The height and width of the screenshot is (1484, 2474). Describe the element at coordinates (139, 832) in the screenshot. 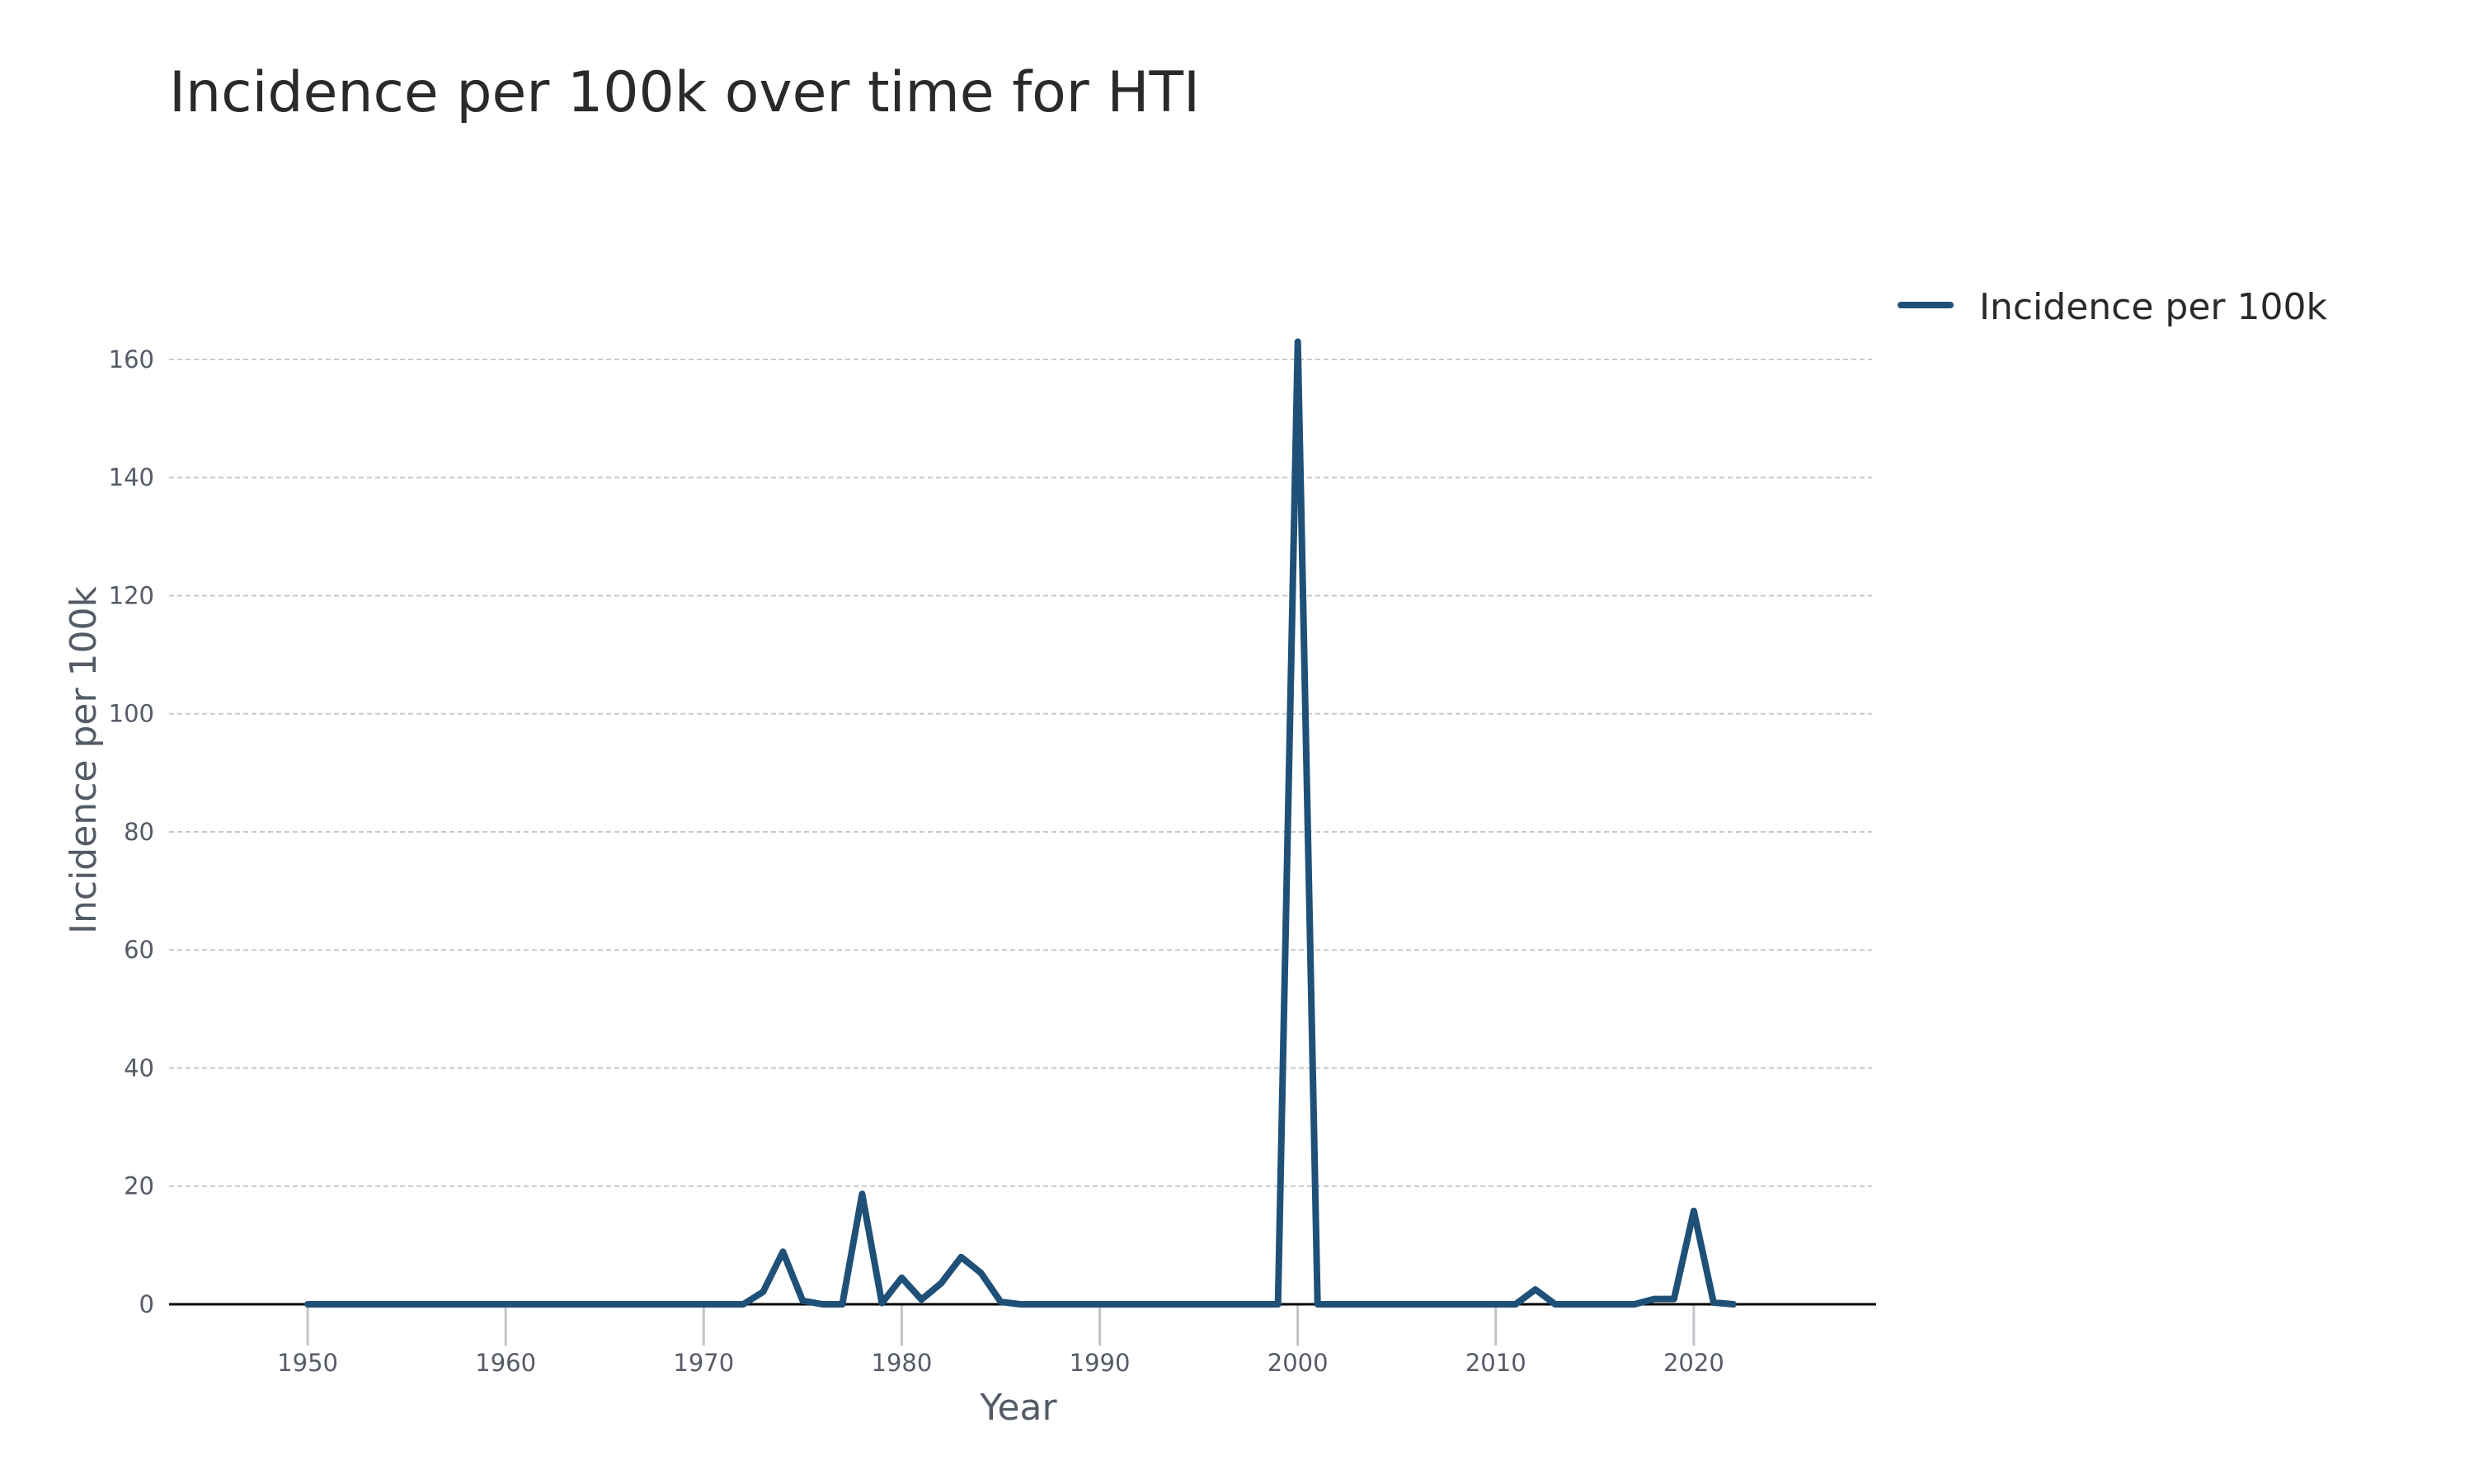

I see `y-tick-label-80: 80` at that location.